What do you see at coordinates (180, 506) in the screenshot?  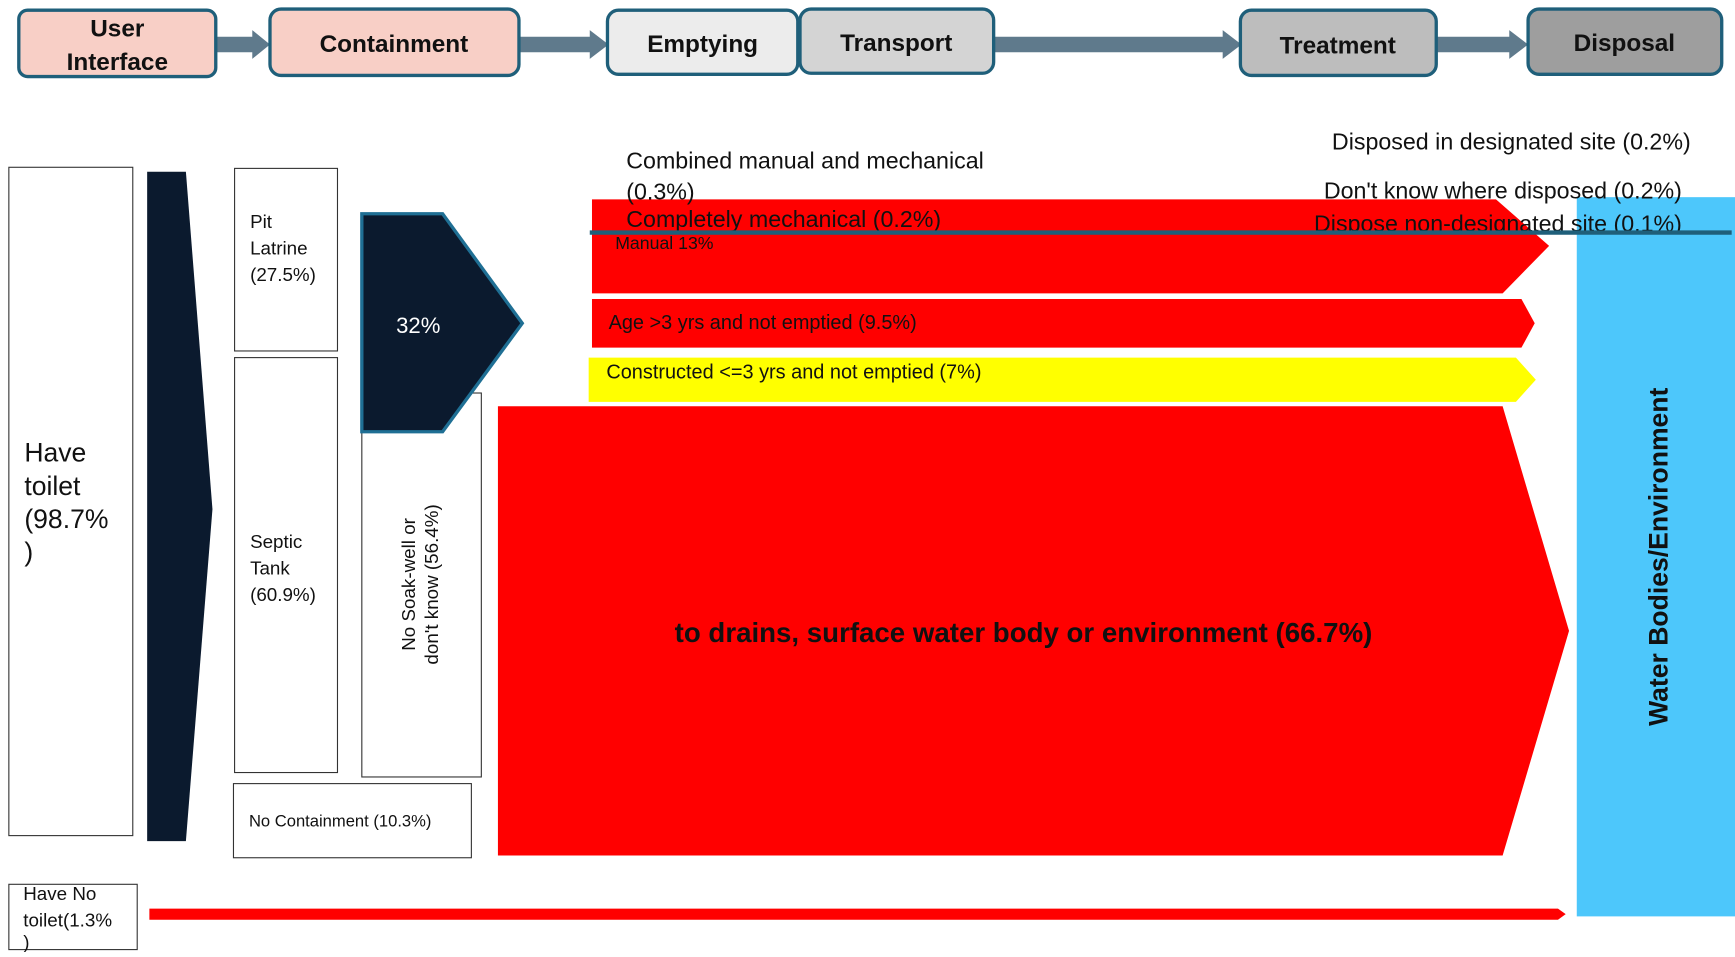 I see `flow-arrow` at bounding box center [180, 506].